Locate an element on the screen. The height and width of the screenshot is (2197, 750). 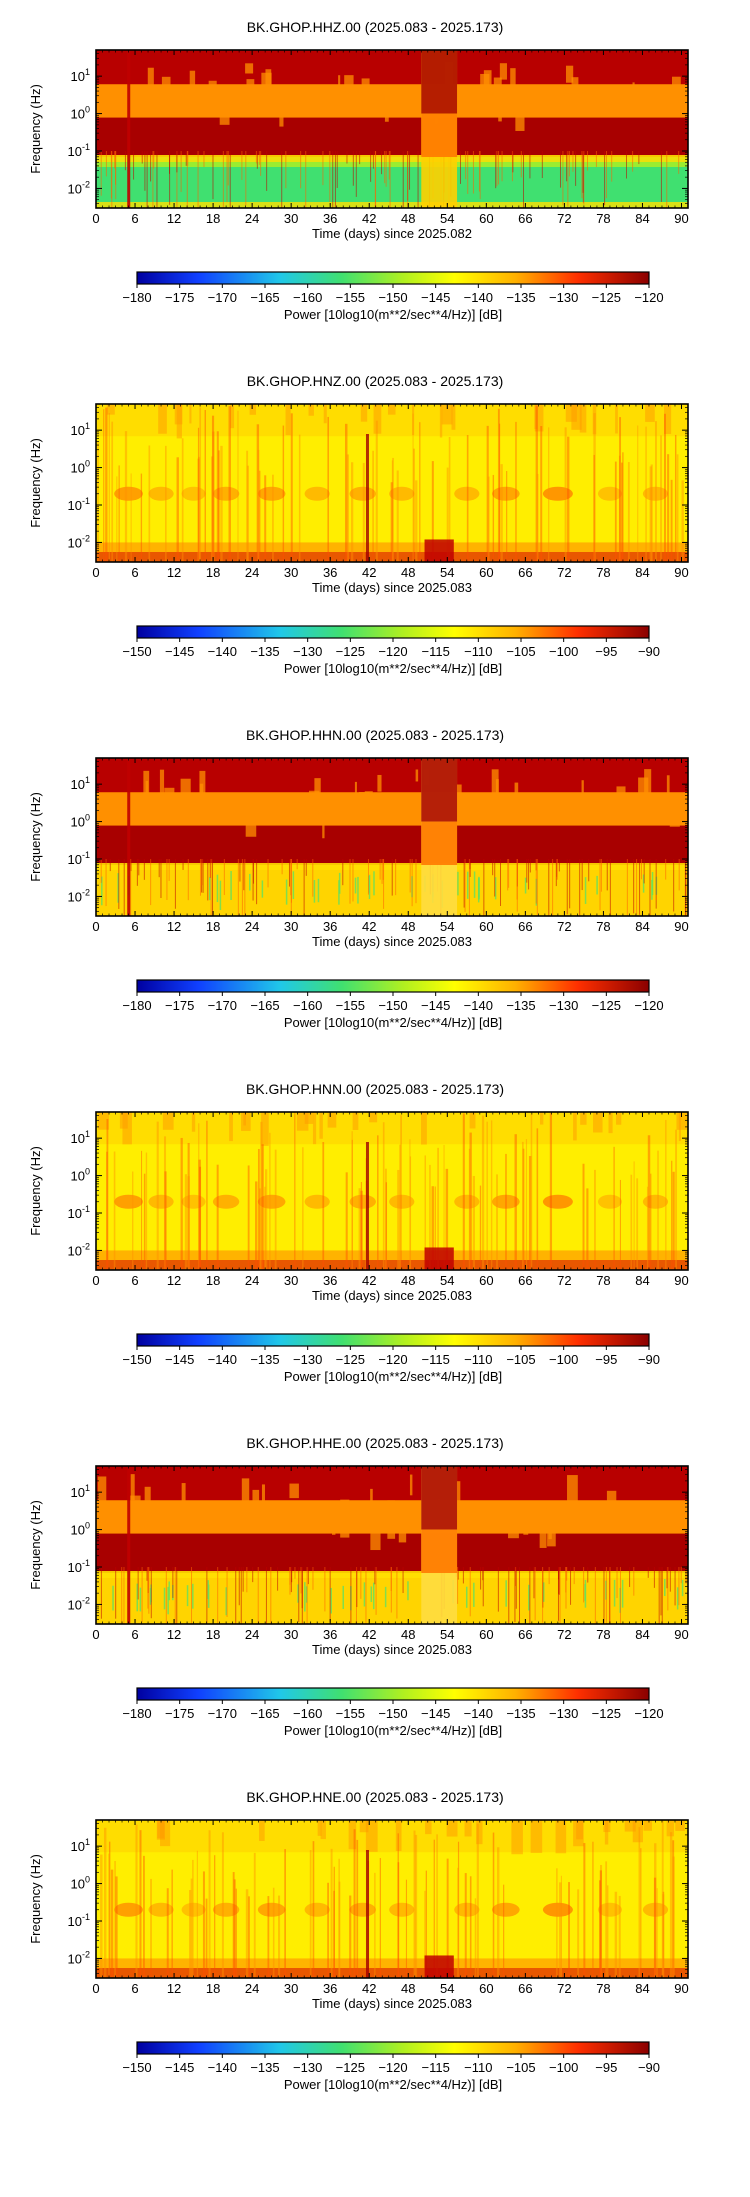
colorbar-tick-label: −170 is located at coordinates (222, 1005).